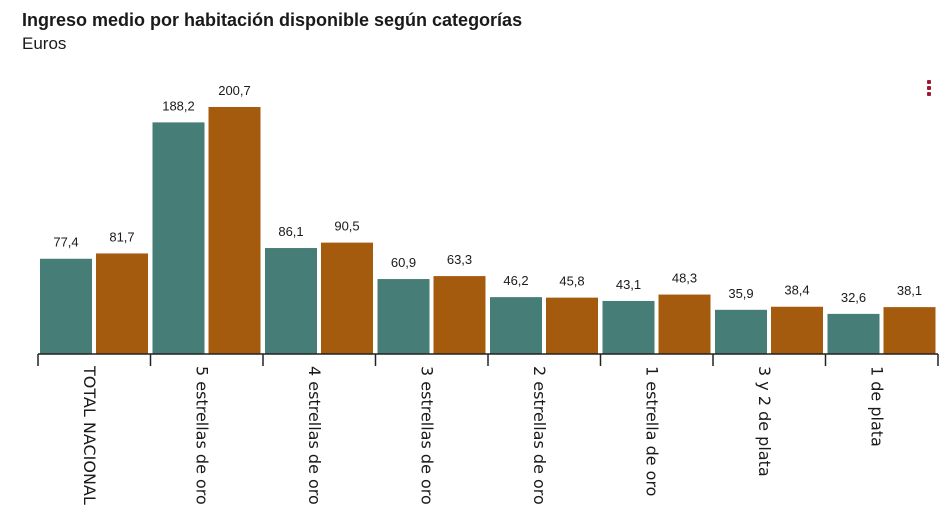  Describe the element at coordinates (684, 278) in the screenshot. I see `data-label: 48,3` at that location.